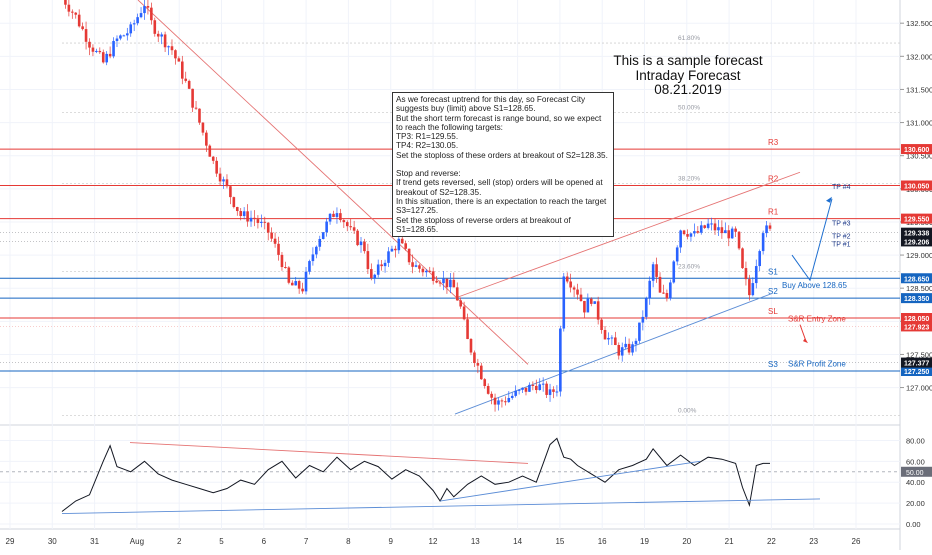  What do you see at coordinates (916, 372) in the screenshot?
I see `price-tag-s3: 127.250` at bounding box center [916, 372].